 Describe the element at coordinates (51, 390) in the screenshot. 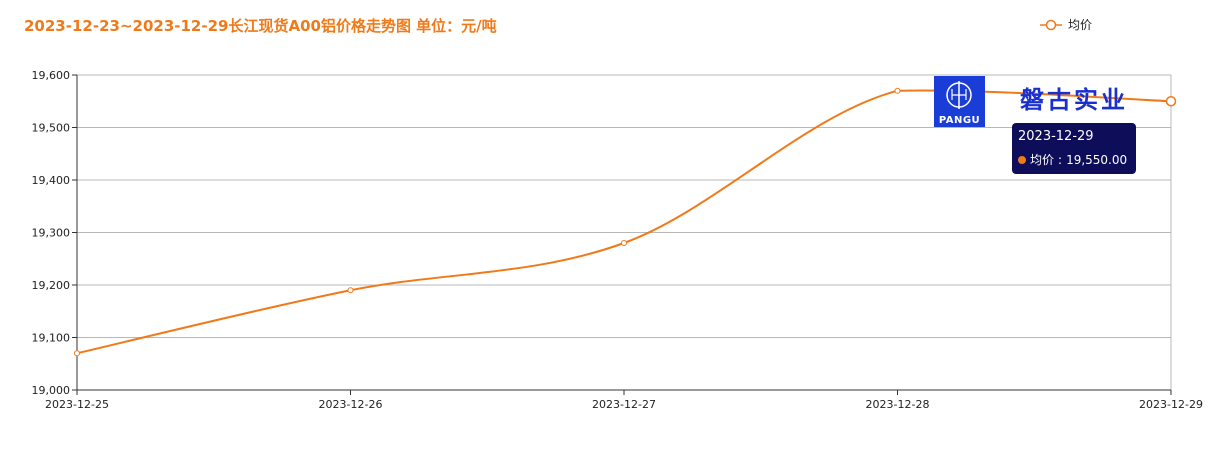

I see `y-tick-label: 19,000` at that location.